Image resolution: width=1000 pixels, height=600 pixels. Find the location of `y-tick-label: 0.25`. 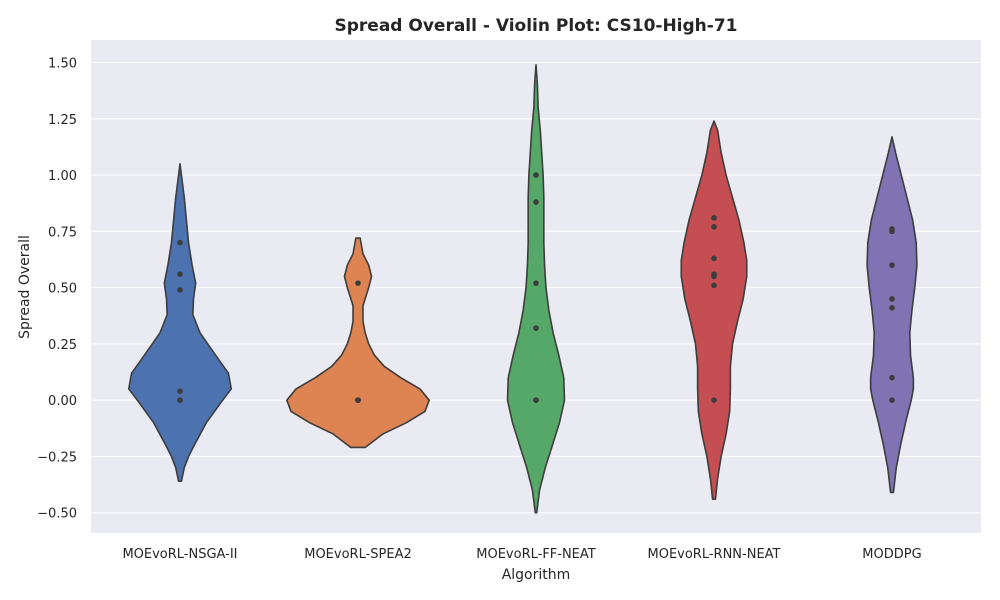

y-tick-label: 0.25 is located at coordinates (62, 345).